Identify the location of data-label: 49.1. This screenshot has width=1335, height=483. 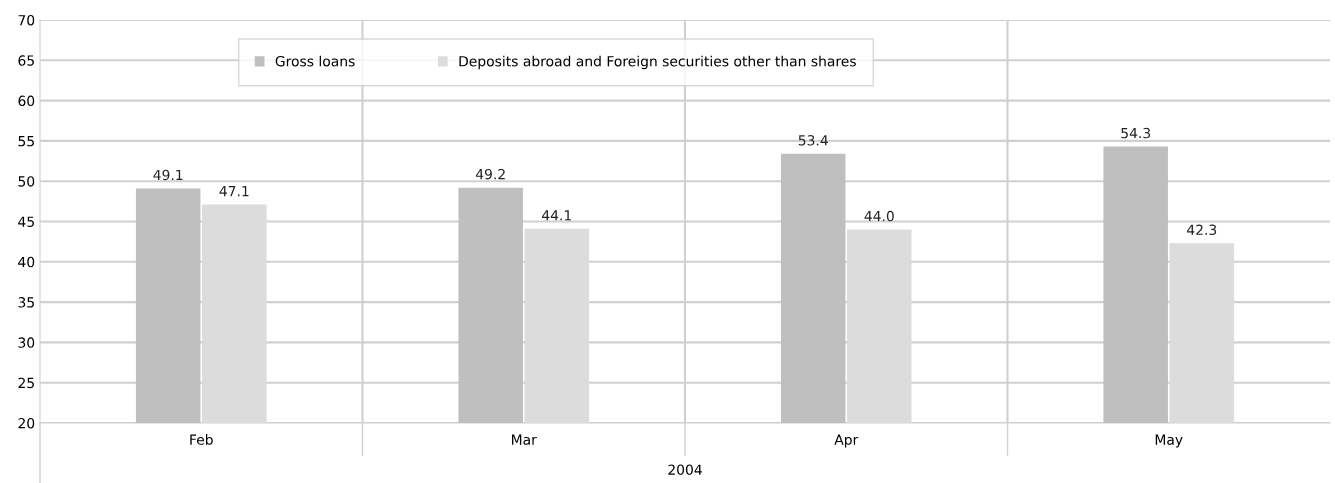
(168, 175).